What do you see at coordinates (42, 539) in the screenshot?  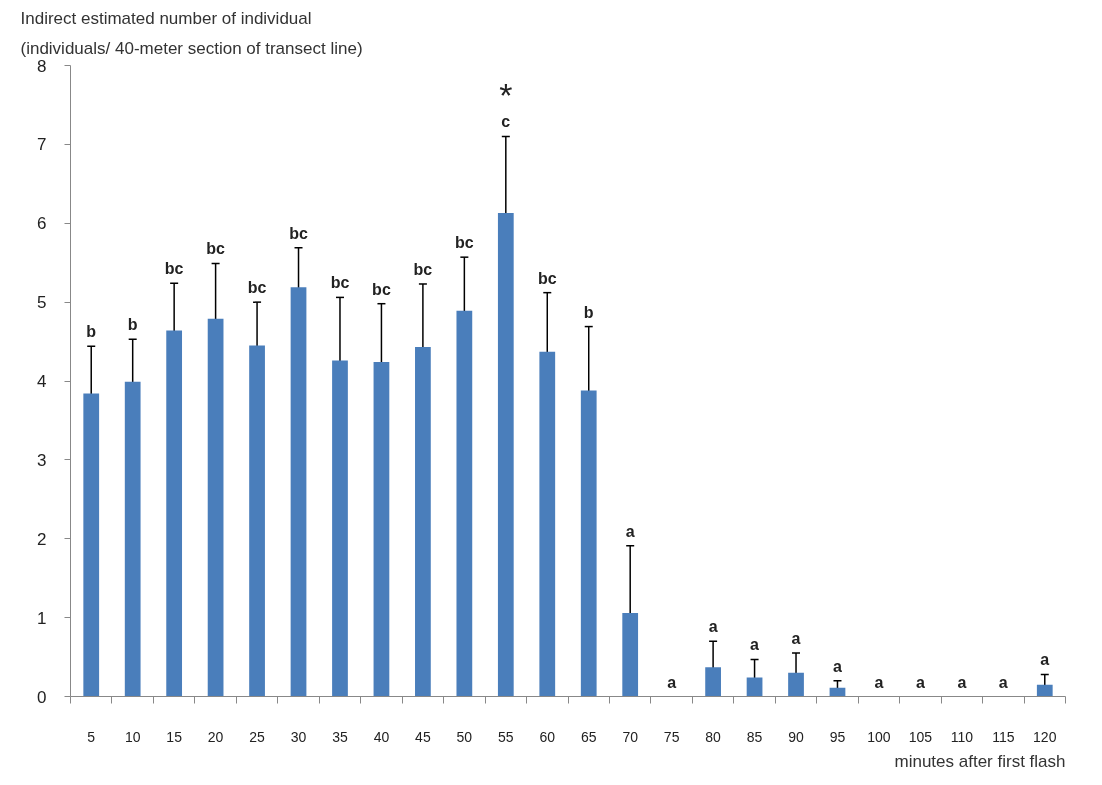 I see `y-tick-label: 2` at bounding box center [42, 539].